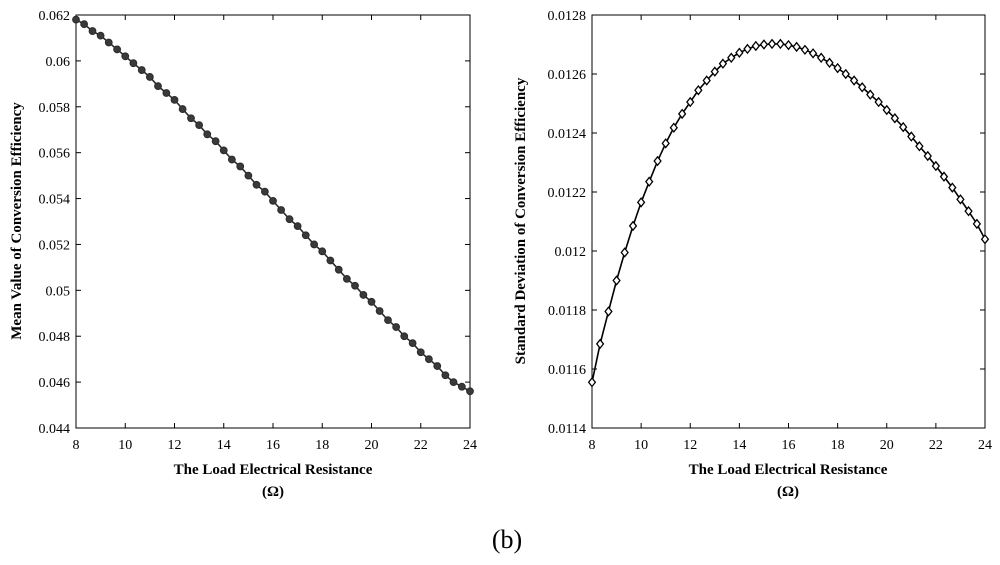  What do you see at coordinates (55, 16) in the screenshot?
I see `y-tick-label: 0.062` at bounding box center [55, 16].